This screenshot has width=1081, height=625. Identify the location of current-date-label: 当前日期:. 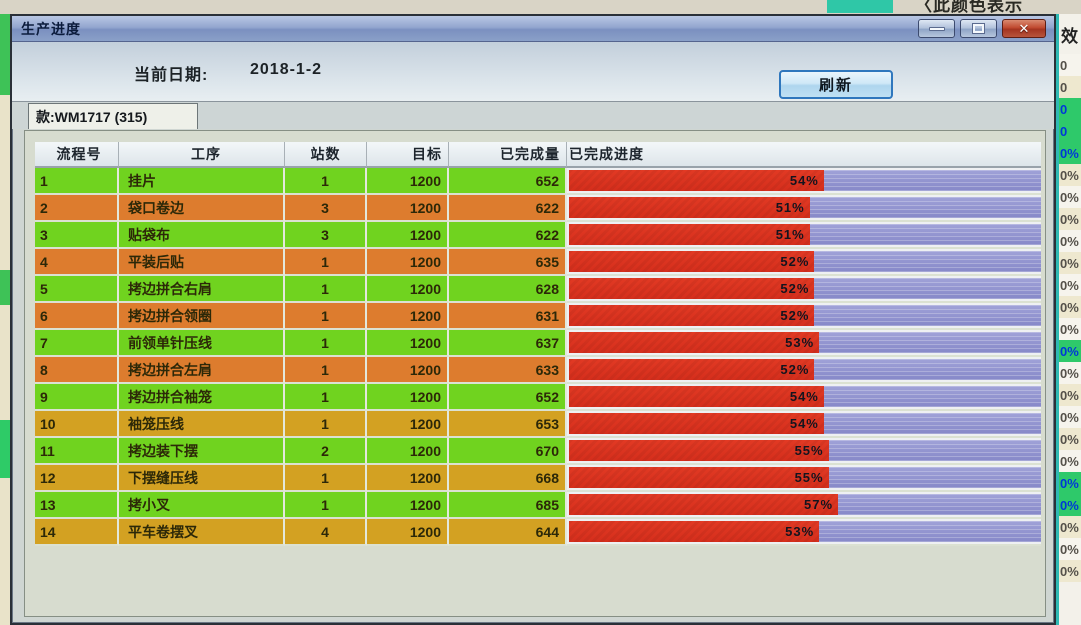
(171, 75).